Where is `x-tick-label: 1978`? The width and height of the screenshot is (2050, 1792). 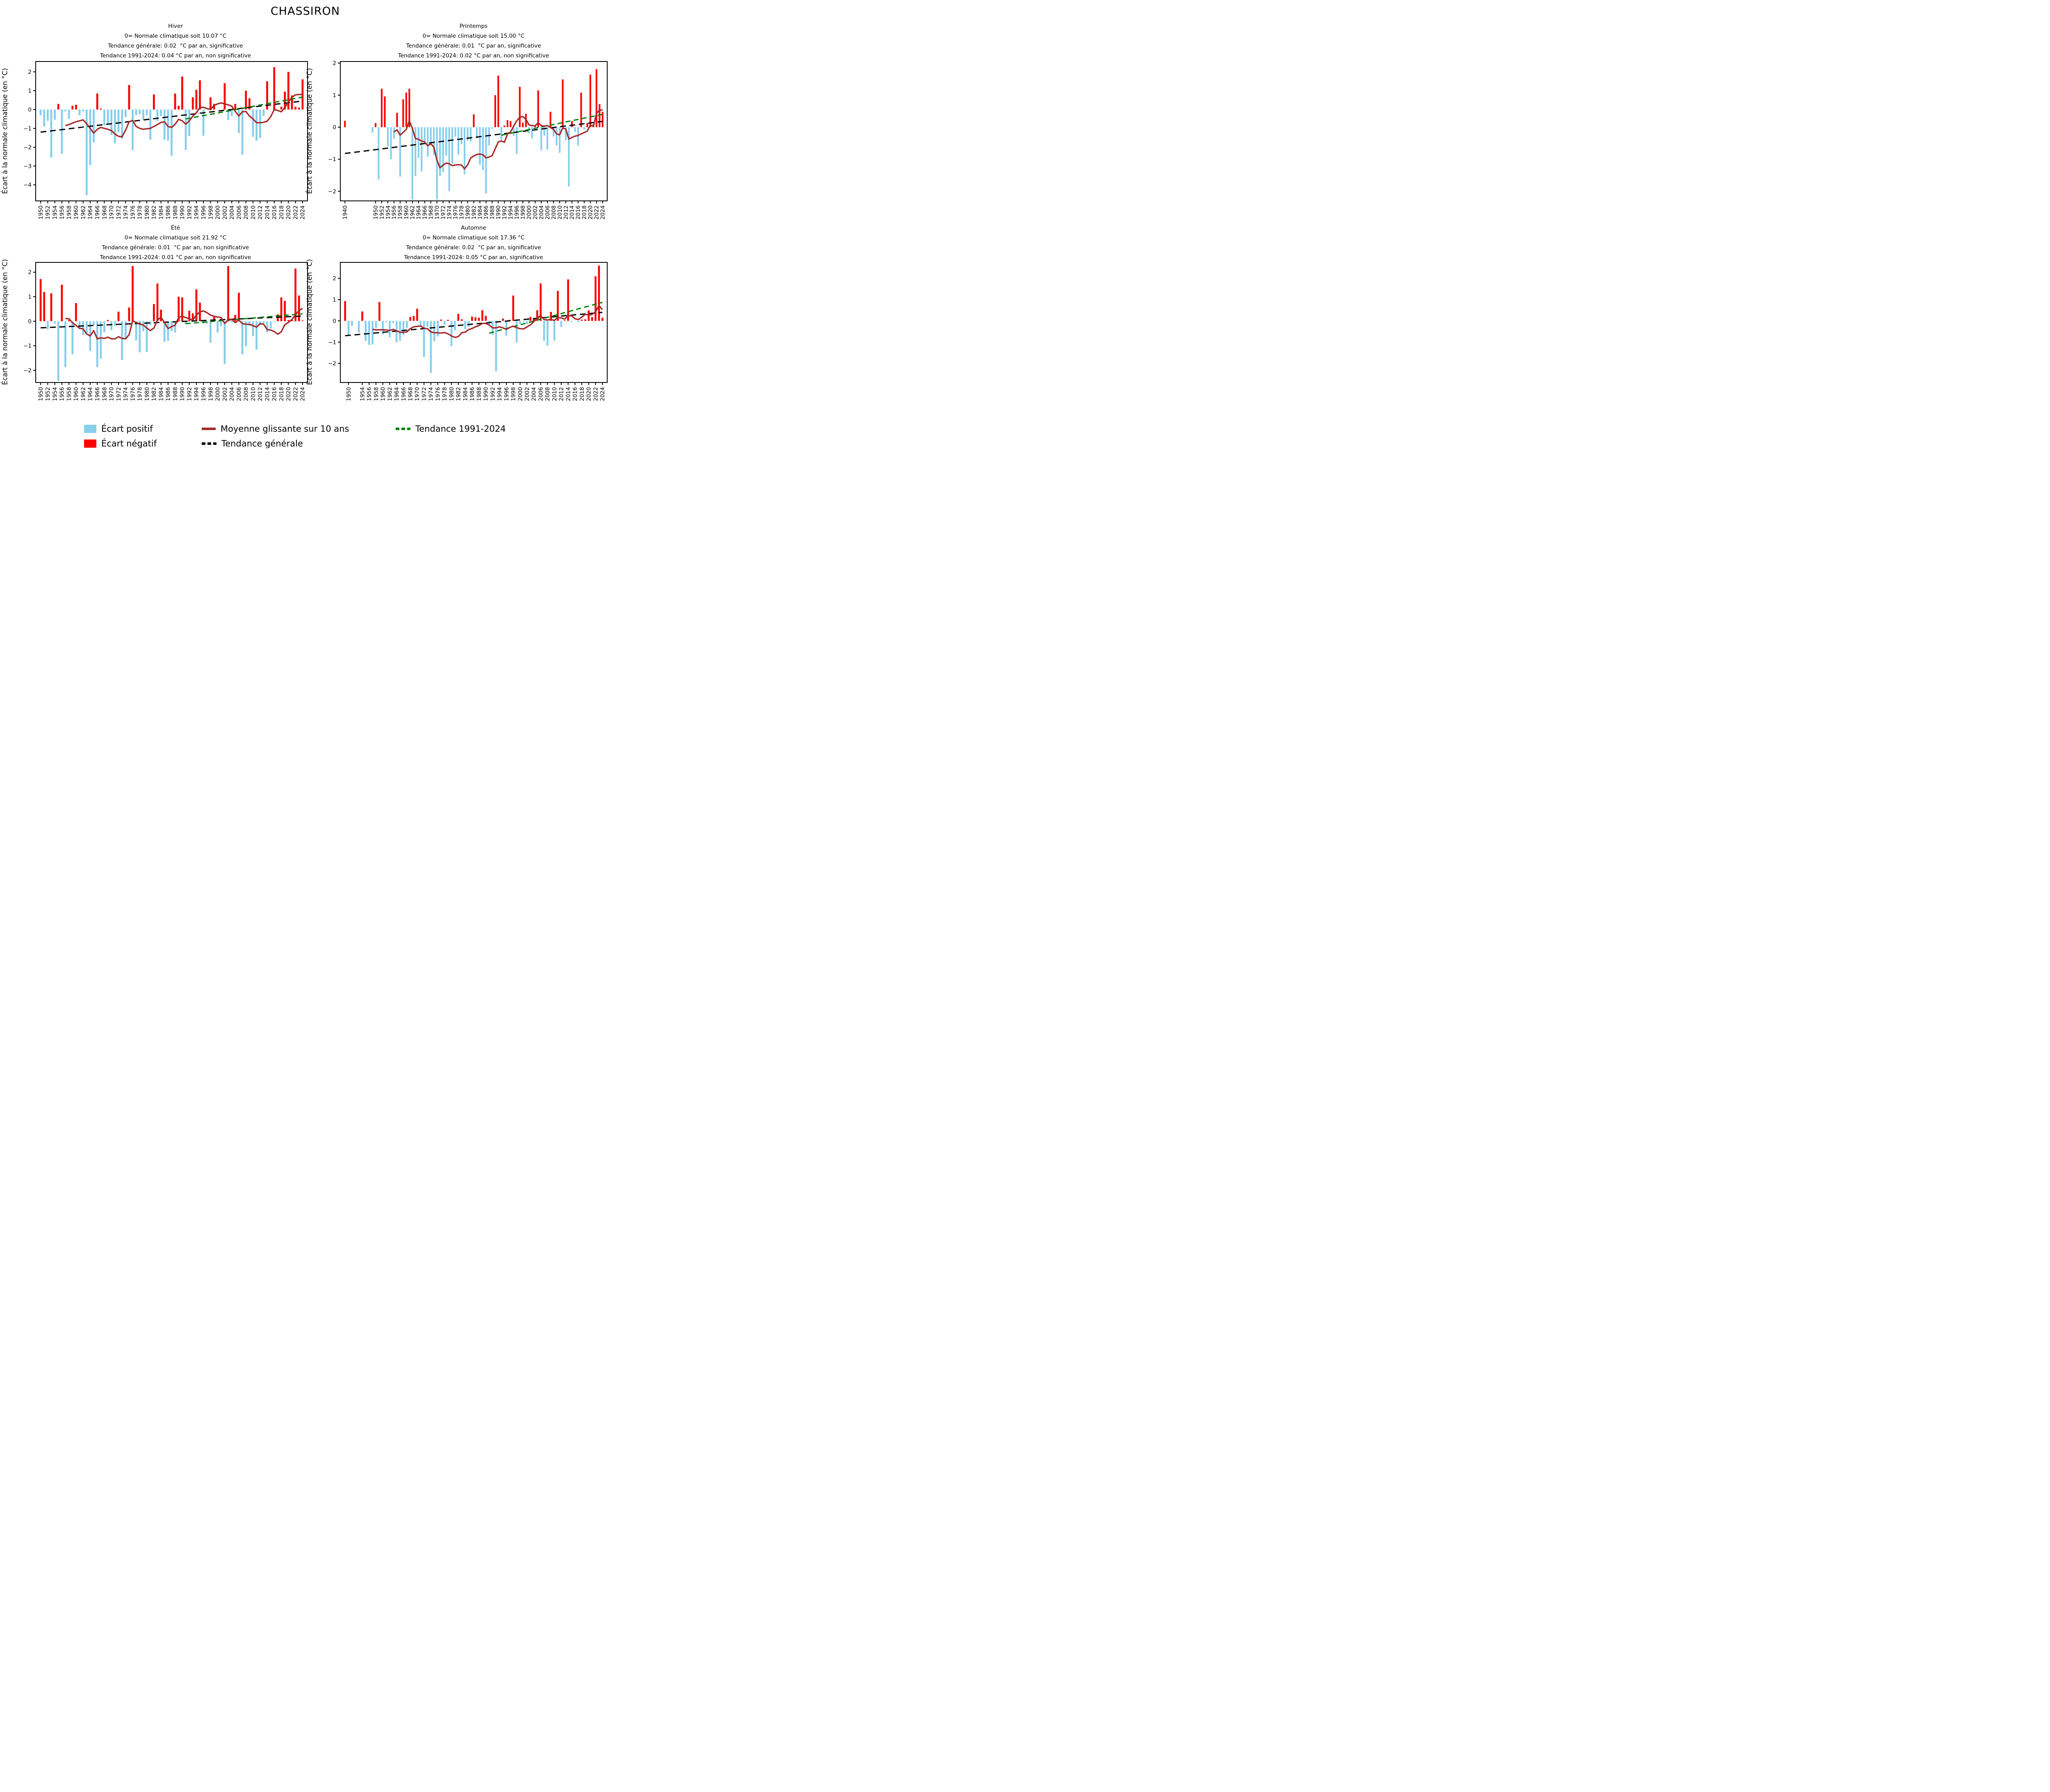
x-tick-label: 1978 is located at coordinates (461, 212).